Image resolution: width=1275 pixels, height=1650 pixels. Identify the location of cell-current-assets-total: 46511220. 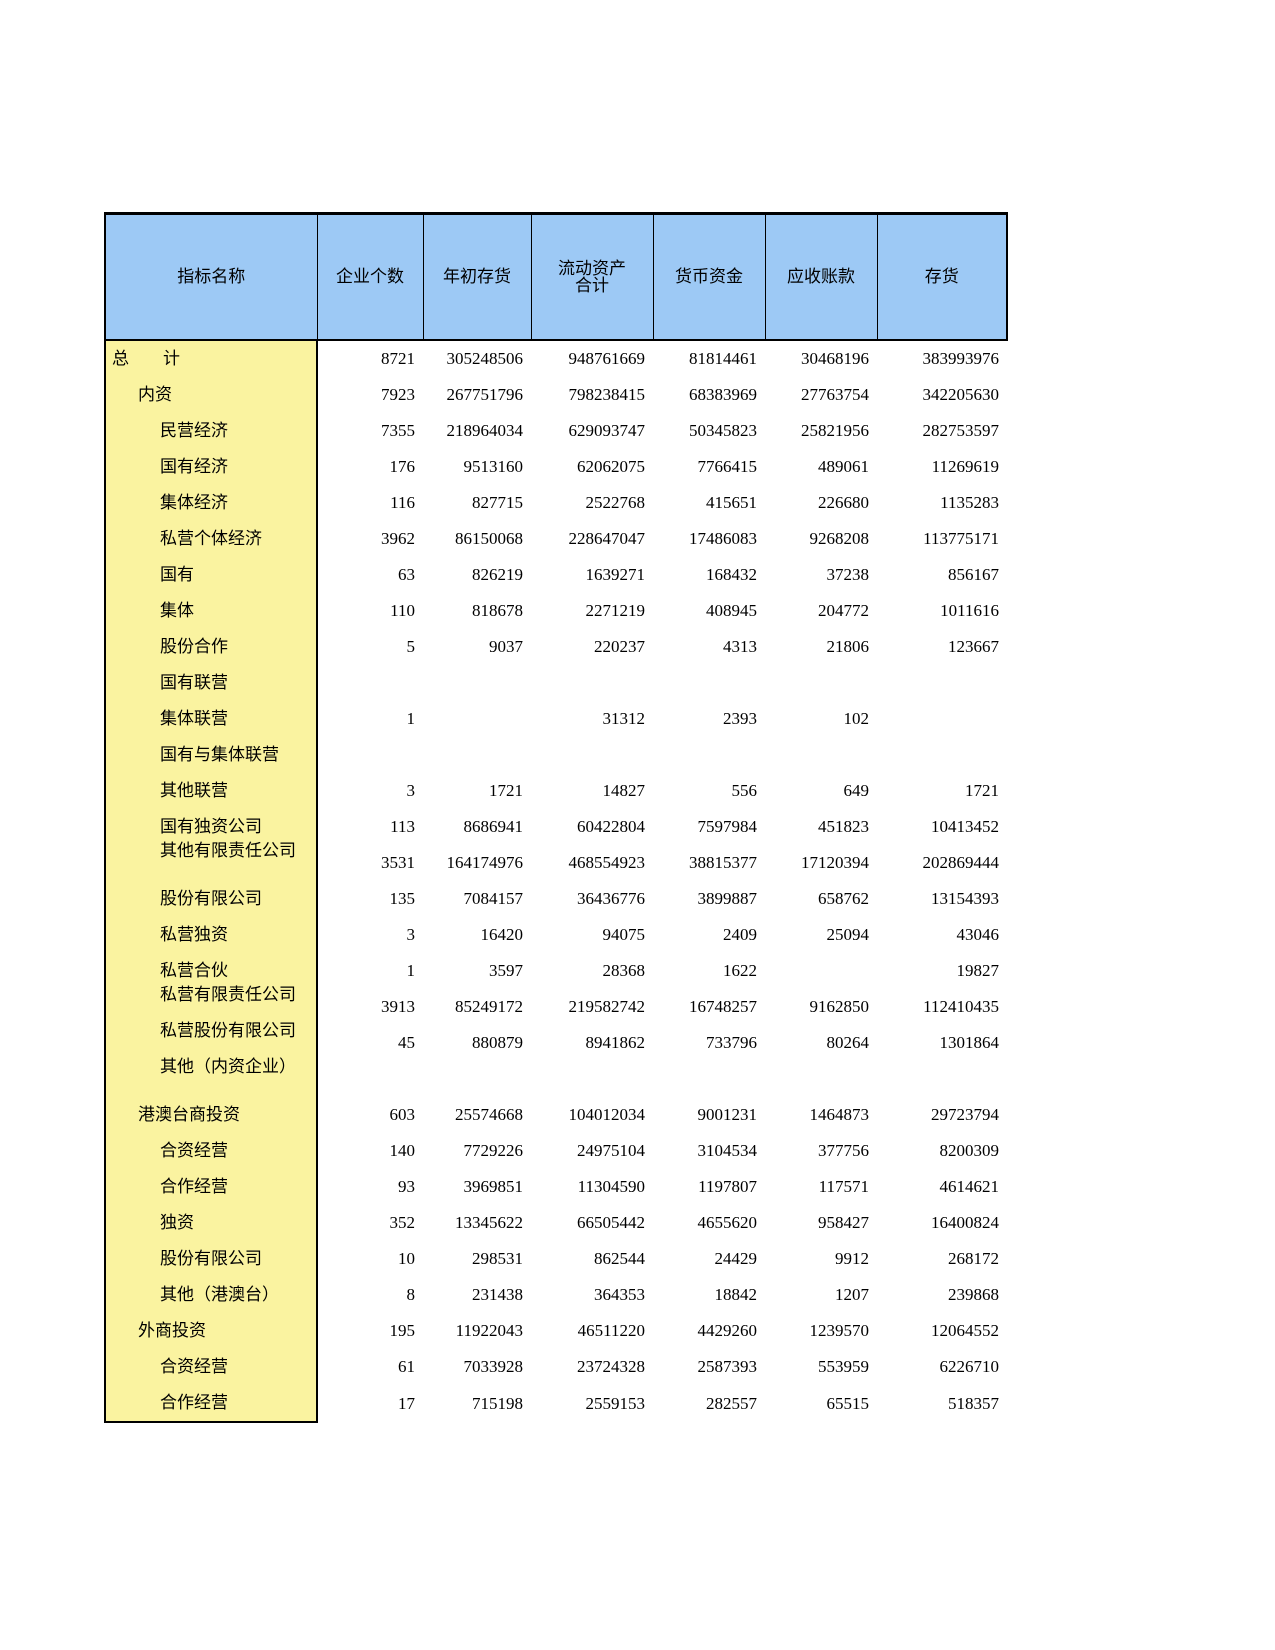
(592, 1331).